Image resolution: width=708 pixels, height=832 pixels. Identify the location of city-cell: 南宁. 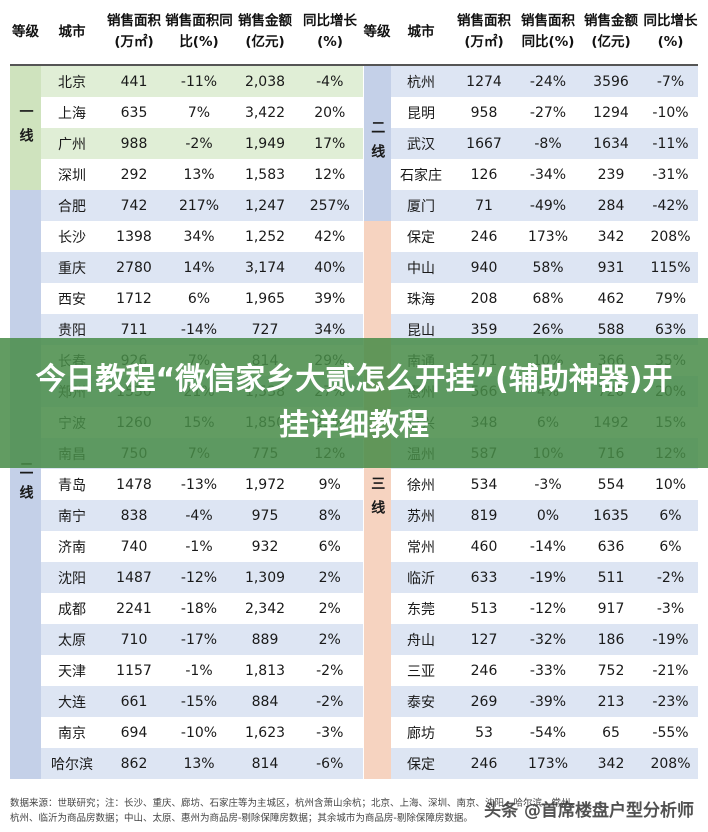
(72, 515).